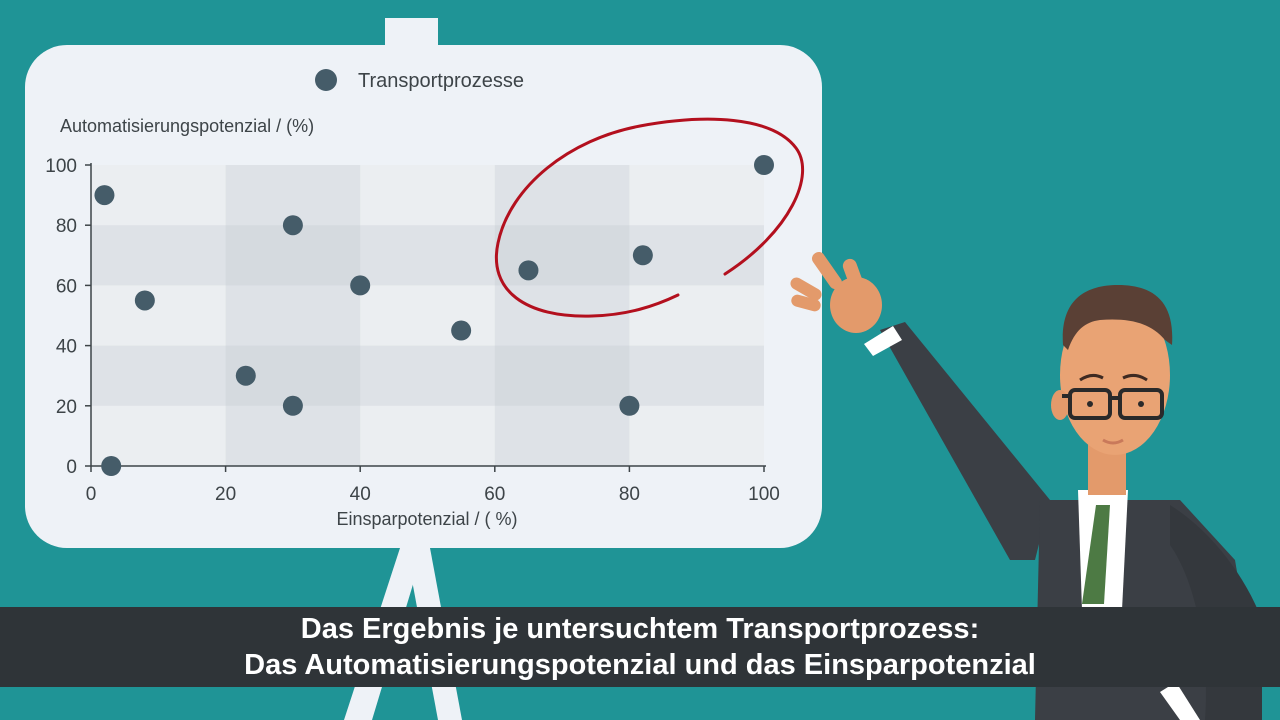  I want to click on presenter-hair, so click(1117, 317).